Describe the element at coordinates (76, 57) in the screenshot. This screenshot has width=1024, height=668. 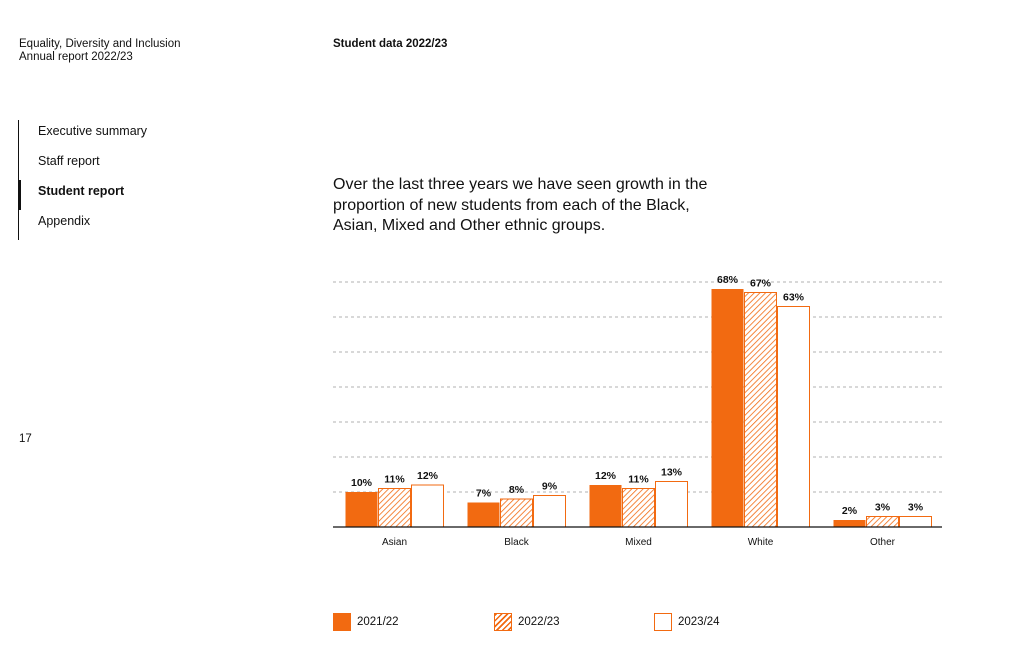
I see `report-title-line2: Annual report 2022/23` at that location.